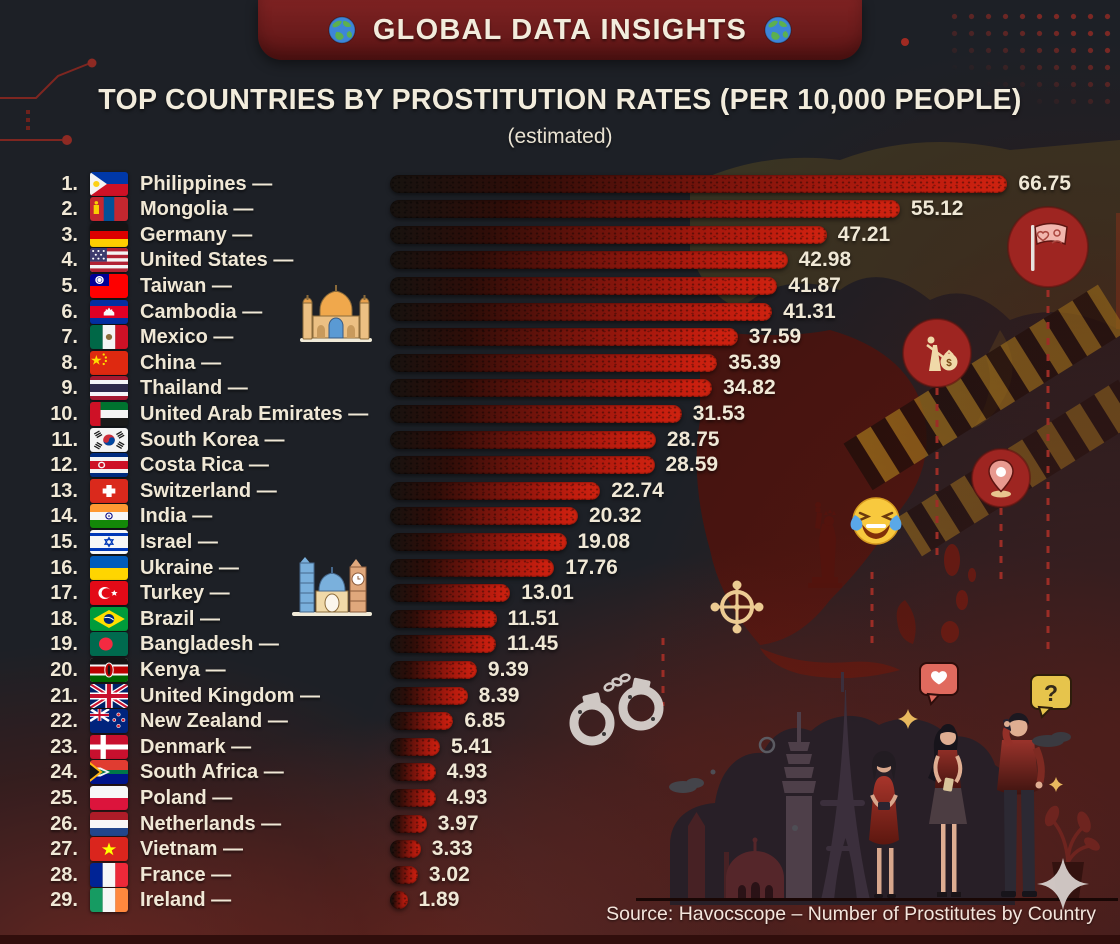  Describe the element at coordinates (342, 30) in the screenshot. I see `globe-icon` at that location.